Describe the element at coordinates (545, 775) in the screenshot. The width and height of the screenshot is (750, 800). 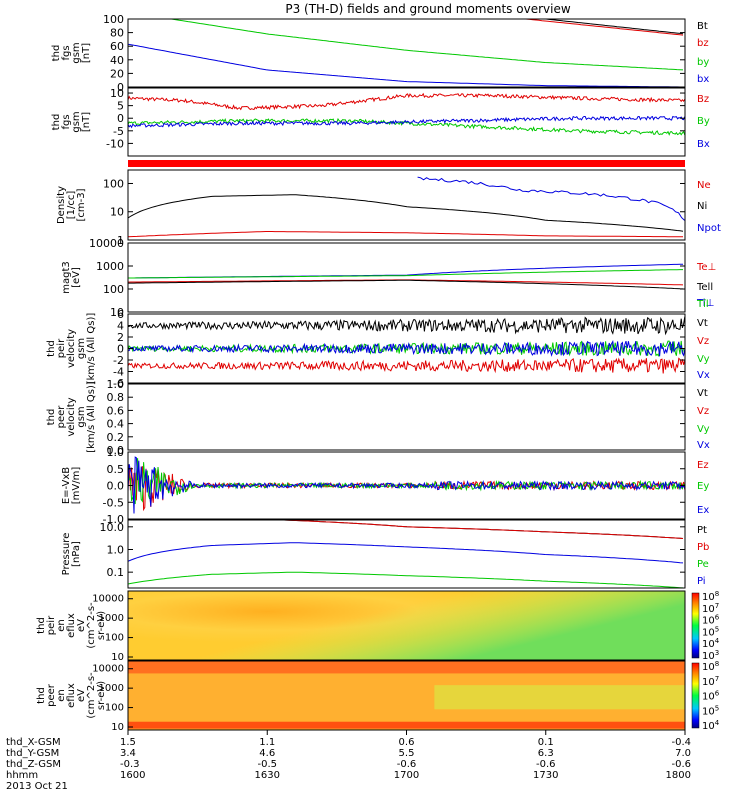
I see `xtick-label-hhmm: 1730` at that location.